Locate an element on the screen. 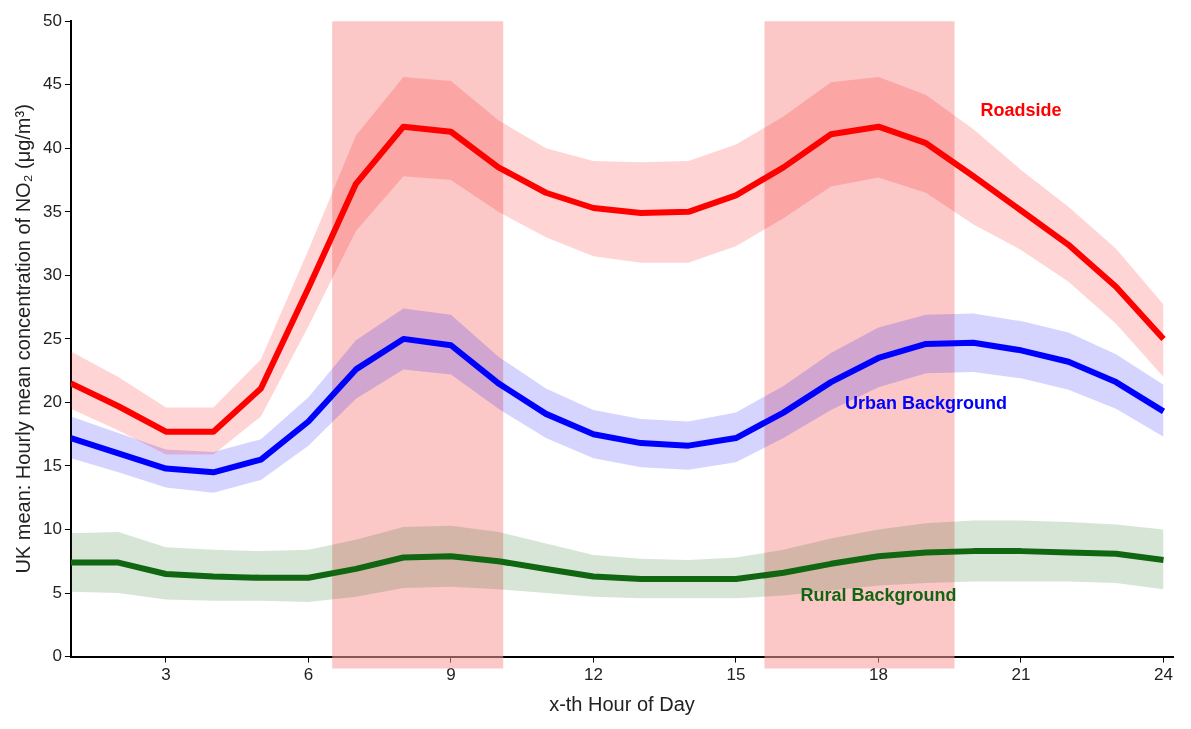 This screenshot has width=1191, height=729. y-axis-title: UK mean: Hourly mean concentration of NO₂ (μg/m³) is located at coordinates (22, 339).